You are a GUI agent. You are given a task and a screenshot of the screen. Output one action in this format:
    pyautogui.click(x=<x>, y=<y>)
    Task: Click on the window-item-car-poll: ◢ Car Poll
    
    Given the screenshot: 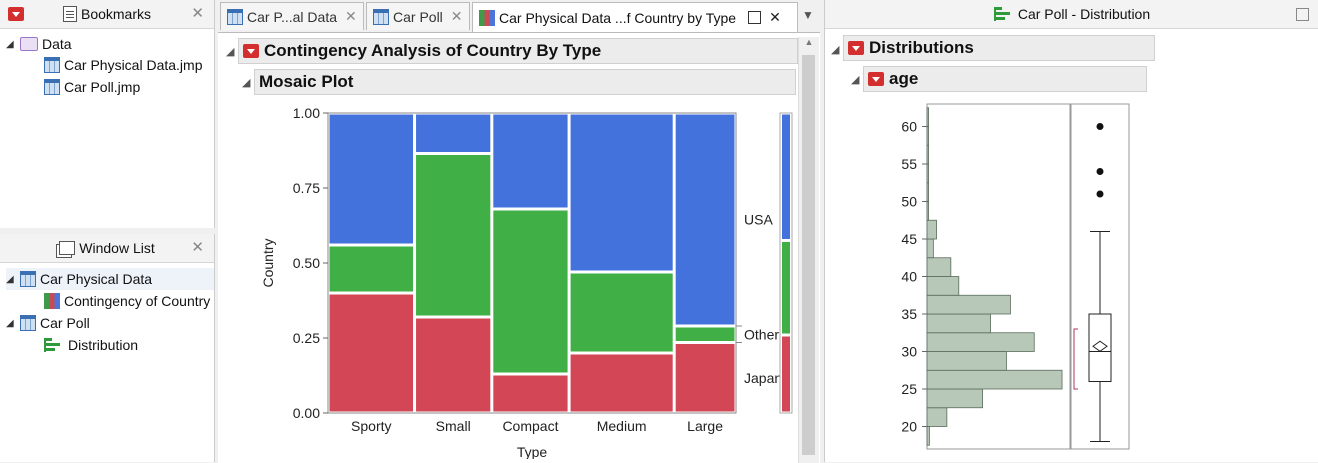 What is the action you would take?
    pyautogui.click(x=48, y=323)
    